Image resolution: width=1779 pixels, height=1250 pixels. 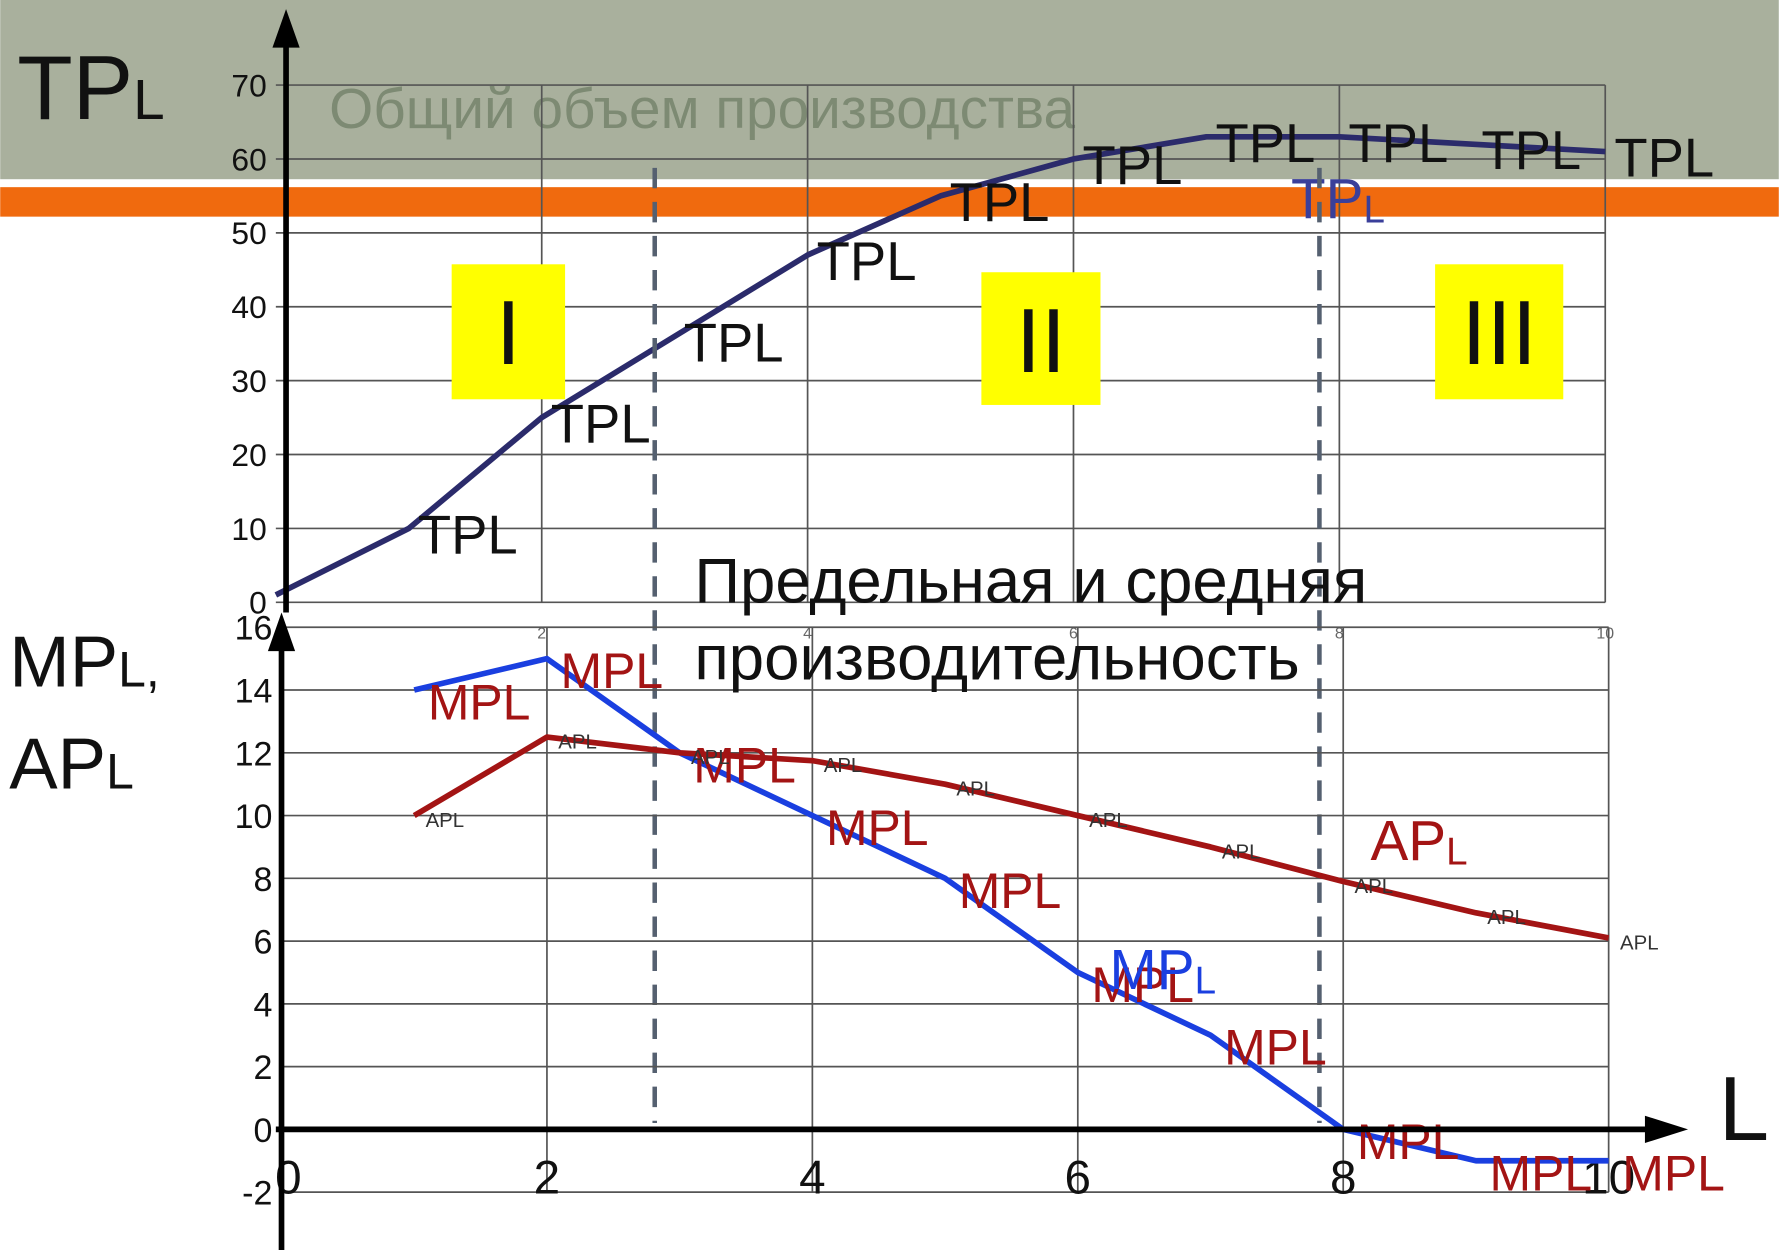 I want to click on y-tick-label: 14, so click(x=254, y=692).